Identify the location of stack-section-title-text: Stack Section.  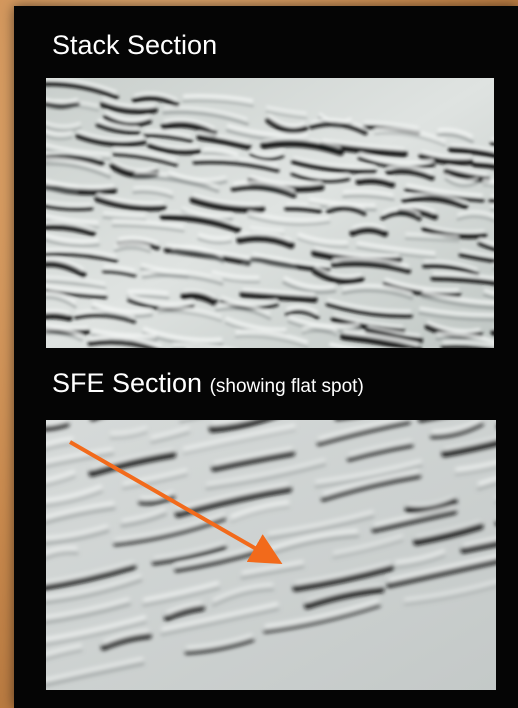
(135, 45).